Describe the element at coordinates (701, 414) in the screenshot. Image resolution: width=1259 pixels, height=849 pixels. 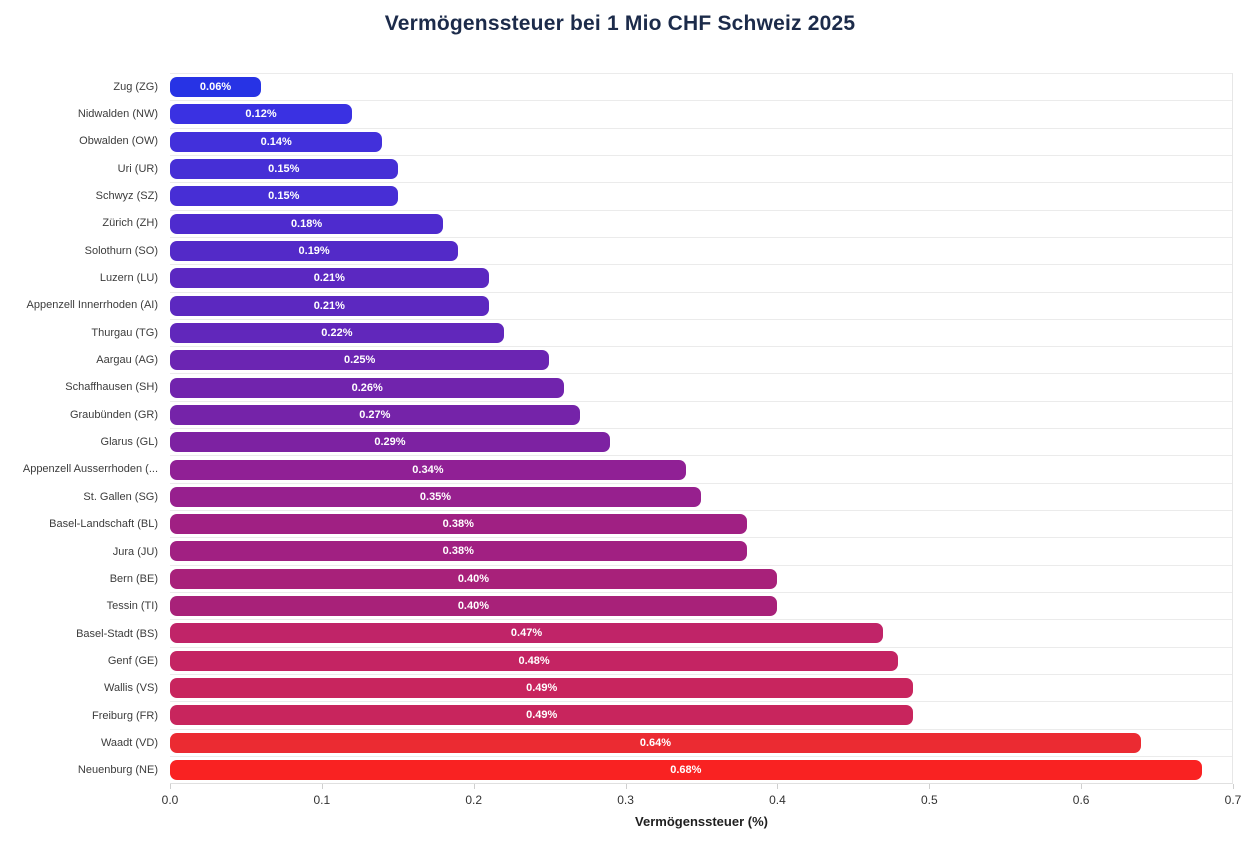
I see `chart-row: 0.27%` at that location.